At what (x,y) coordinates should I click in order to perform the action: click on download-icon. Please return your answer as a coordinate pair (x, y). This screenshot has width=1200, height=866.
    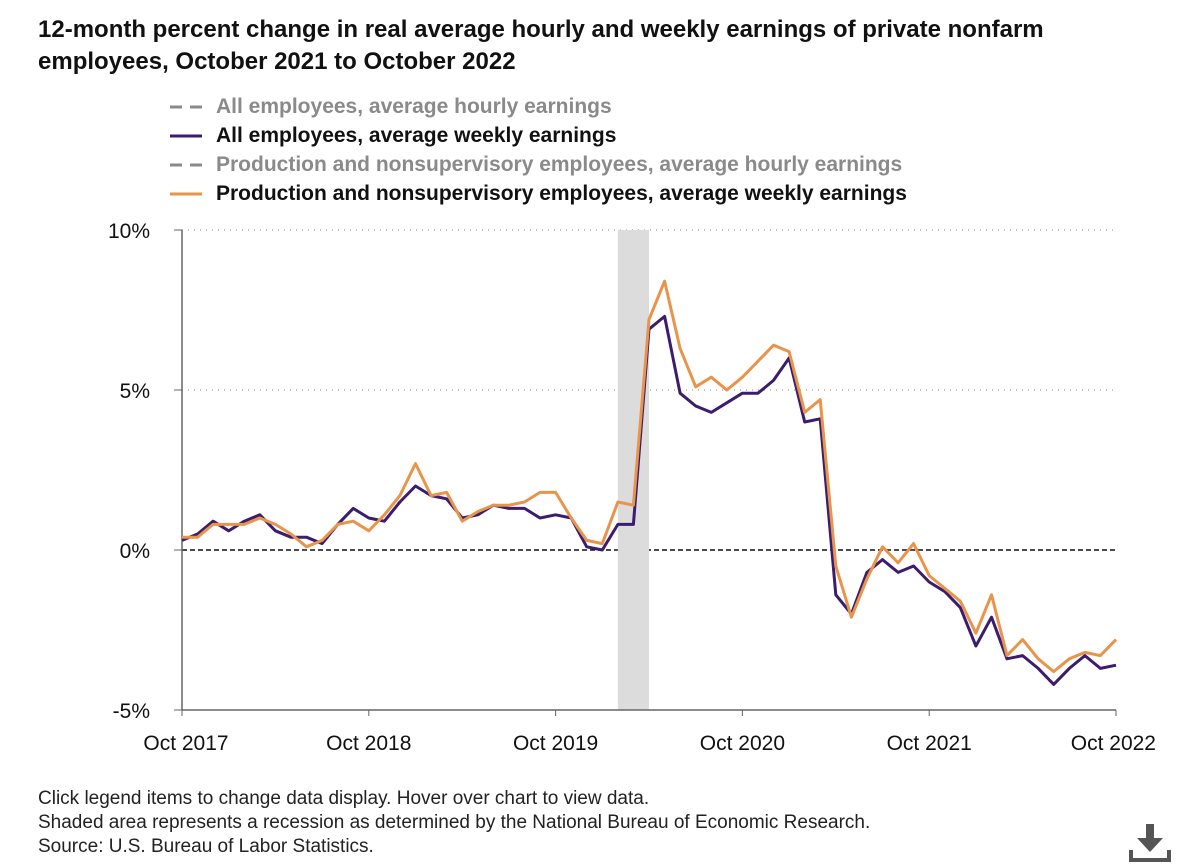
    Looking at the image, I should click on (1150, 843).